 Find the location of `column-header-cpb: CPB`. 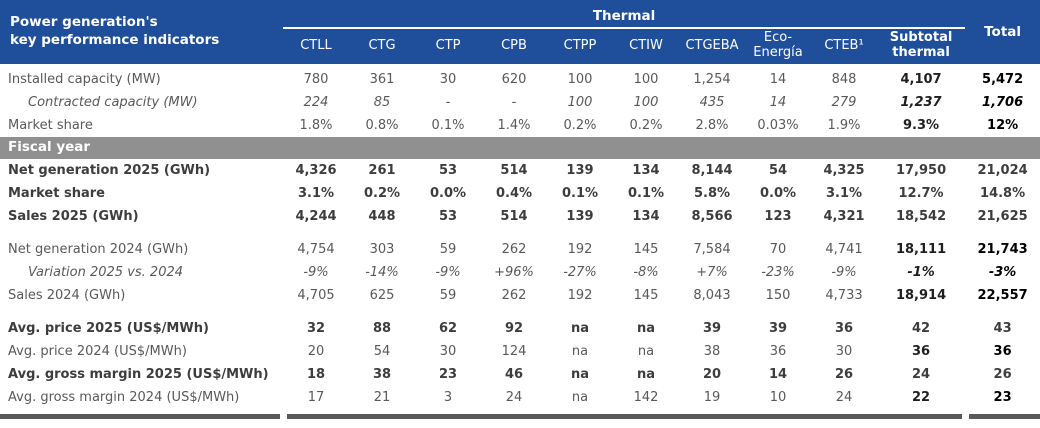

column-header-cpb: CPB is located at coordinates (514, 46).